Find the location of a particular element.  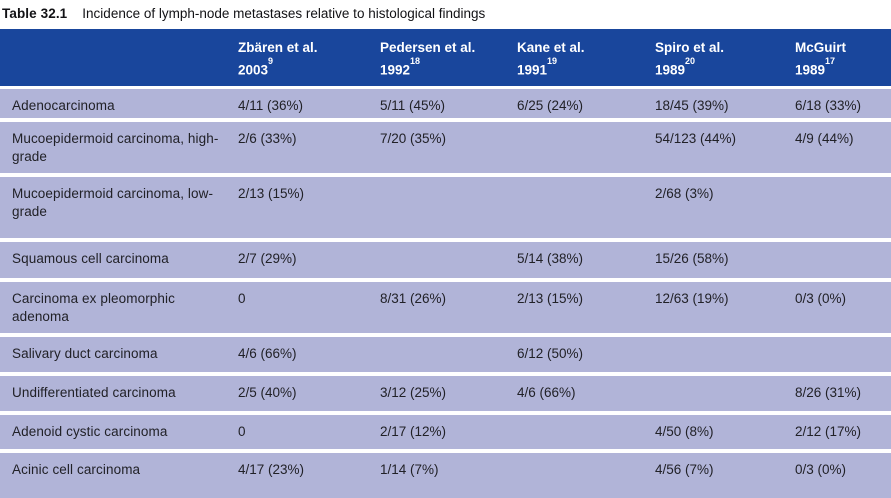

cell: 18/45 (39%) is located at coordinates (692, 105).